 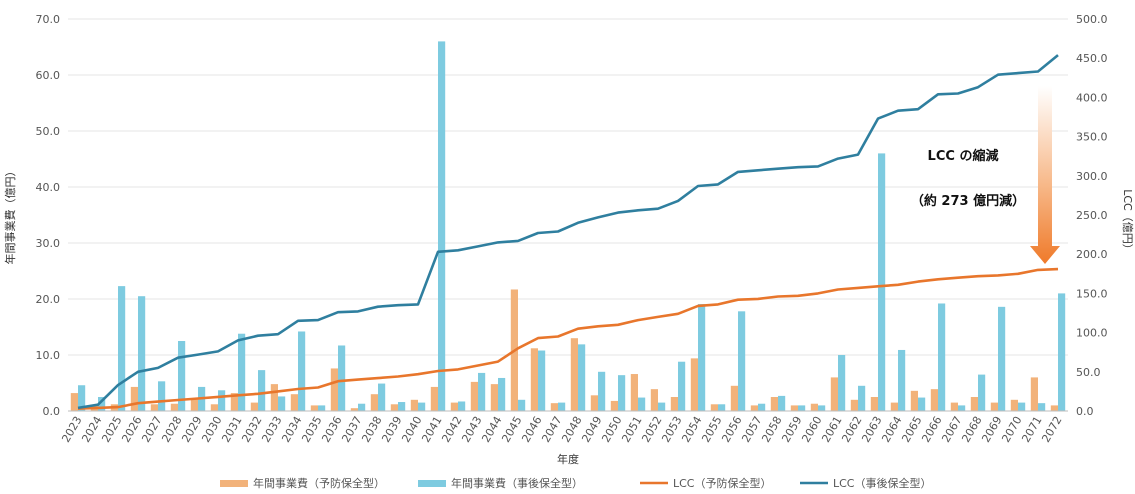 What do you see at coordinates (1092, 58) in the screenshot?
I see `y2-tick-label: 450.0` at bounding box center [1092, 58].